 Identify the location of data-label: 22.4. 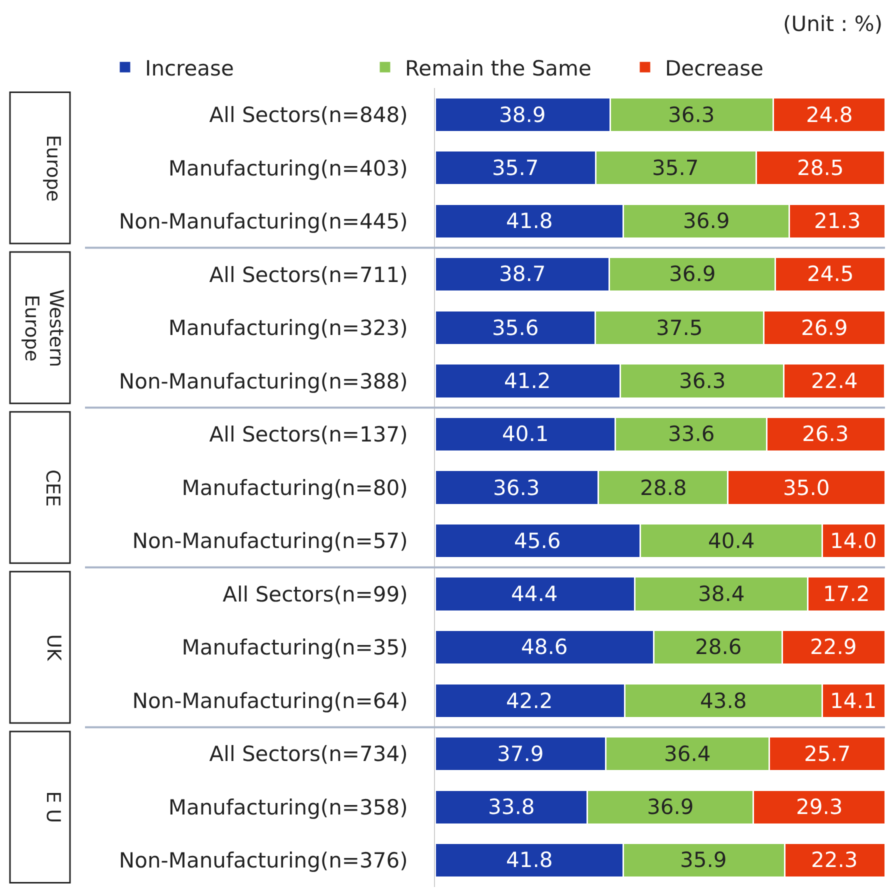
(834, 381).